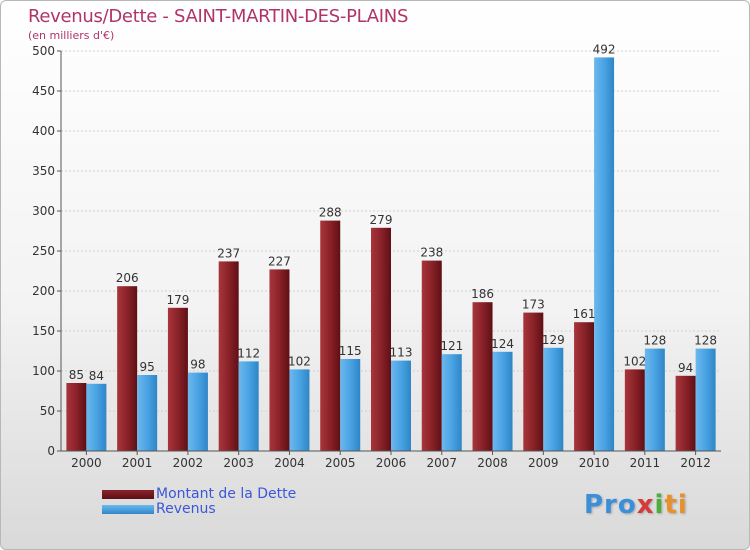 This screenshot has width=750, height=550. What do you see at coordinates (279, 261) in the screenshot?
I see `value-label: 227` at bounding box center [279, 261].